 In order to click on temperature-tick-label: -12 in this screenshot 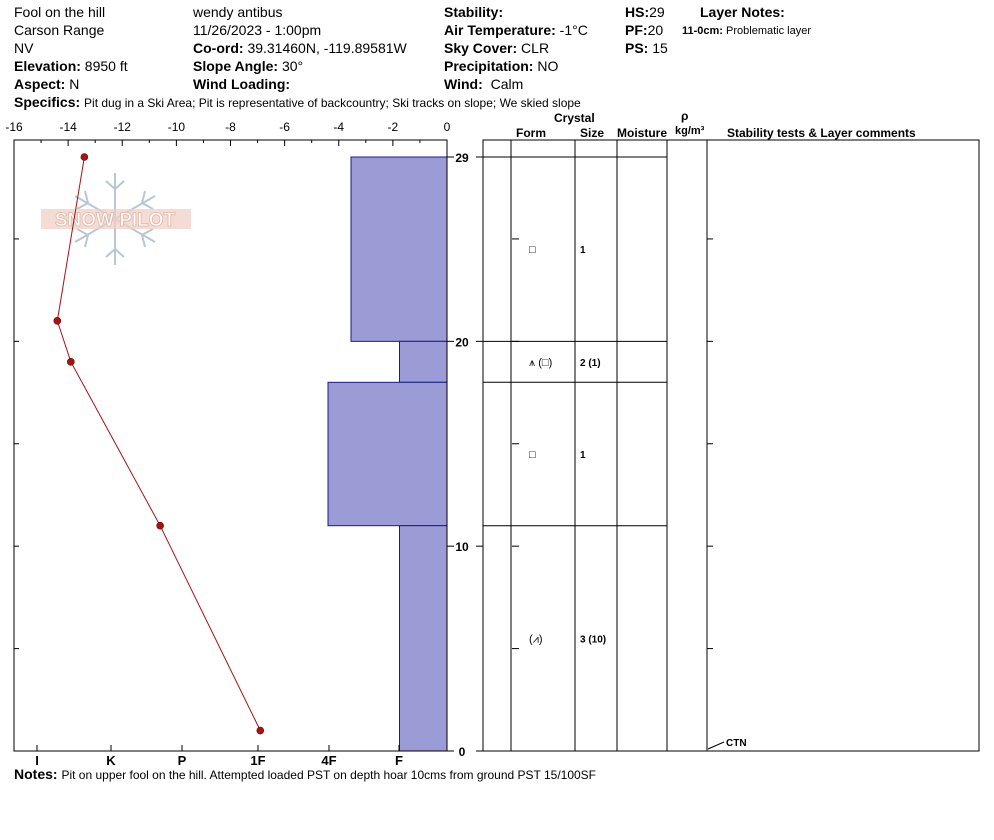, I will do `click(123, 127)`.